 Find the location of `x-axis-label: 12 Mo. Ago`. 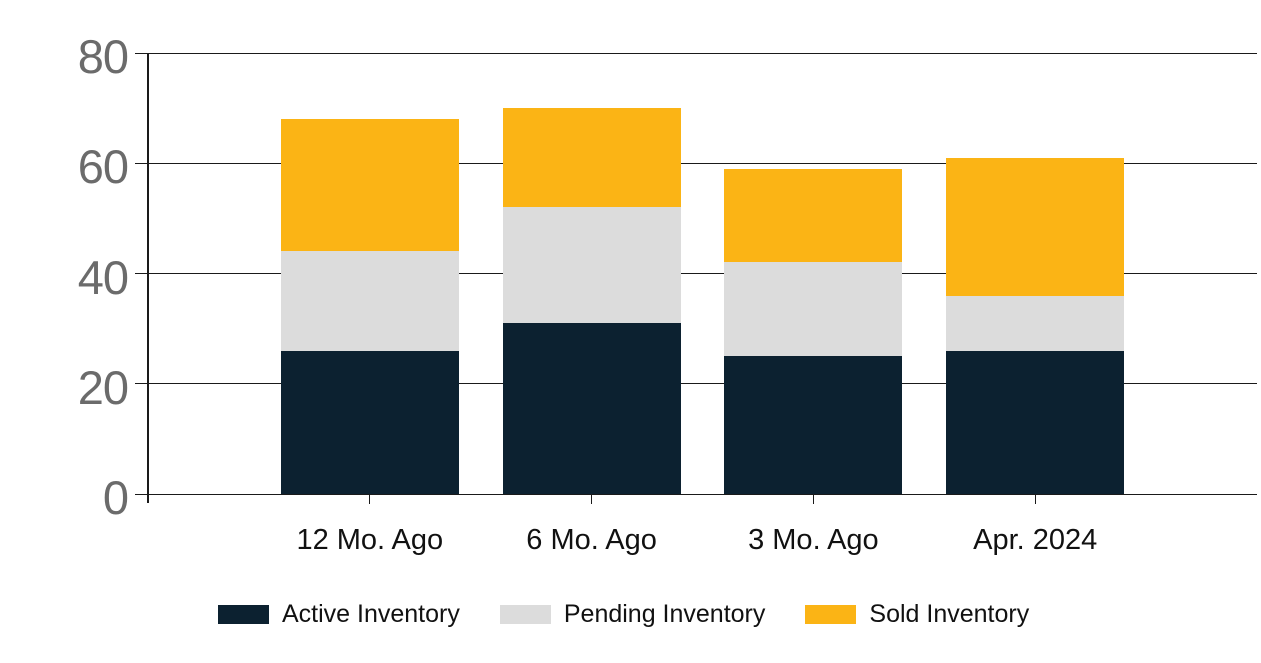

x-axis-label: 12 Mo. Ago is located at coordinates (370, 540).